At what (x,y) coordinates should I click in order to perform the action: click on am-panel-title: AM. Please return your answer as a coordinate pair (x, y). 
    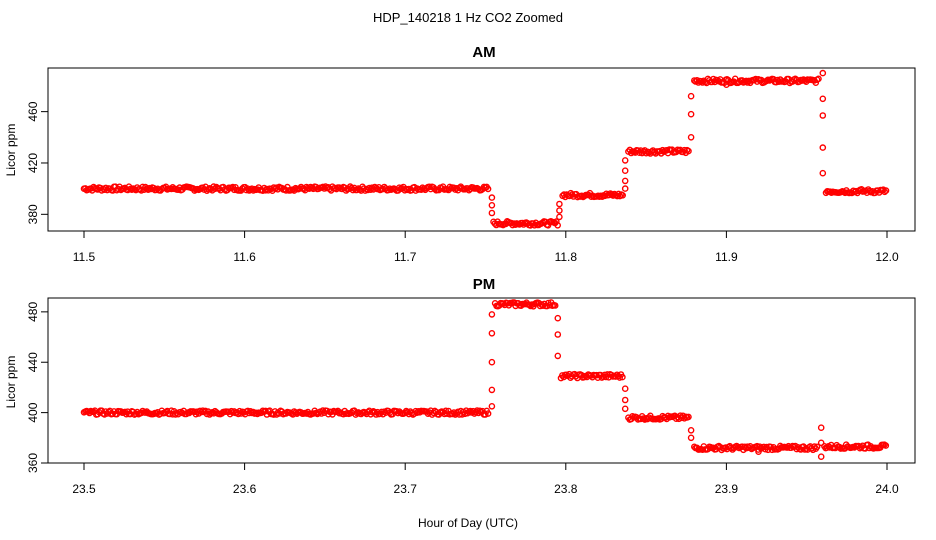
    Looking at the image, I should click on (483, 52).